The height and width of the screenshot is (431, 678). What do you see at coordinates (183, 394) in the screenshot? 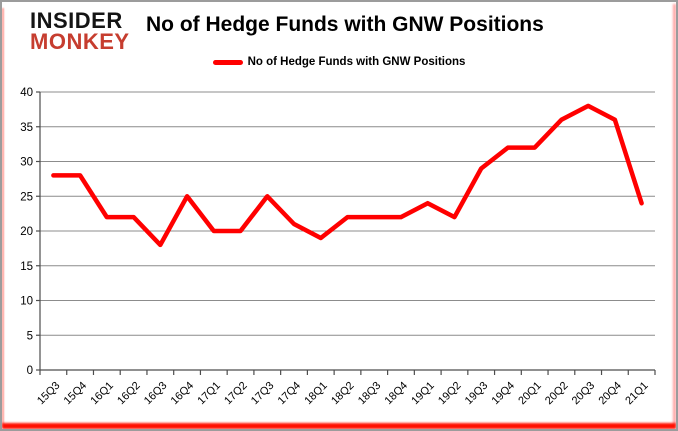
I see `x-tick-label: 16Q4` at bounding box center [183, 394].